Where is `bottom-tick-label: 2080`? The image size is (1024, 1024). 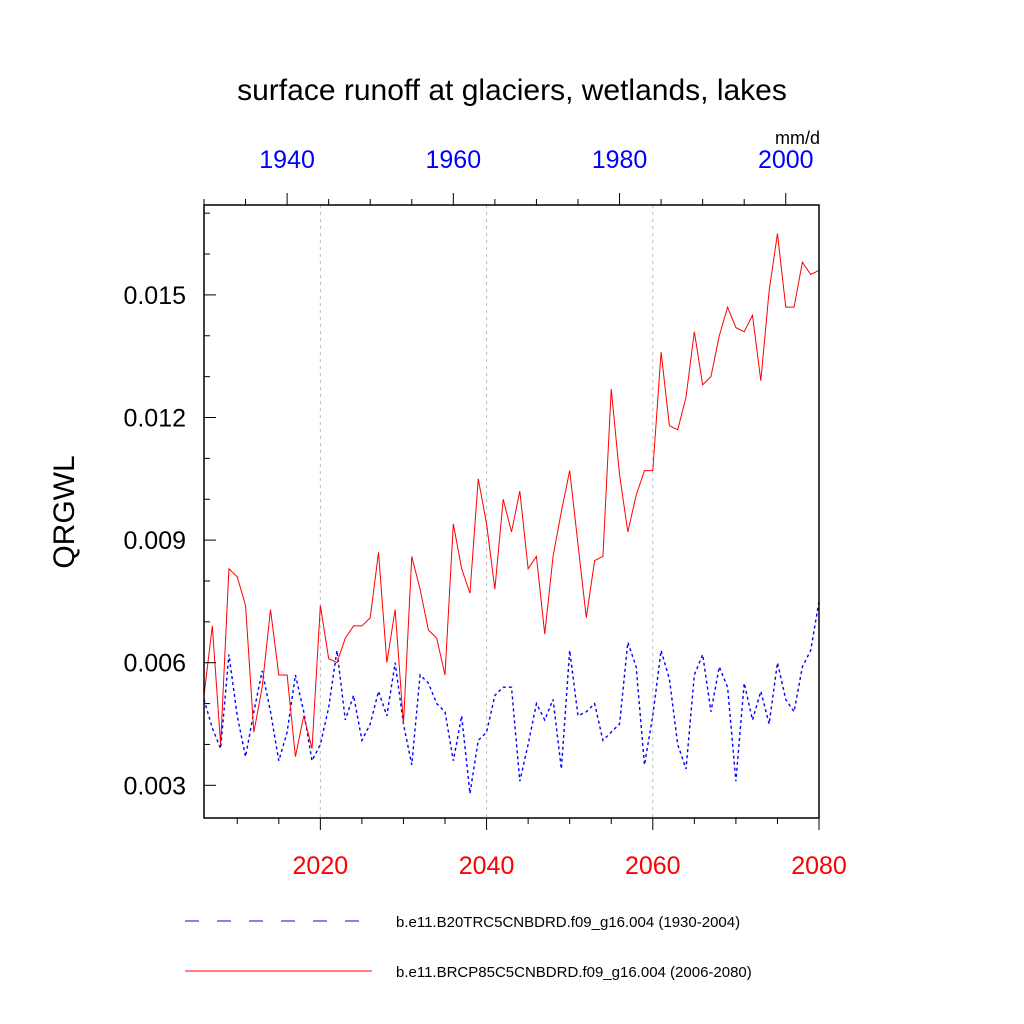 bottom-tick-label: 2080 is located at coordinates (819, 866).